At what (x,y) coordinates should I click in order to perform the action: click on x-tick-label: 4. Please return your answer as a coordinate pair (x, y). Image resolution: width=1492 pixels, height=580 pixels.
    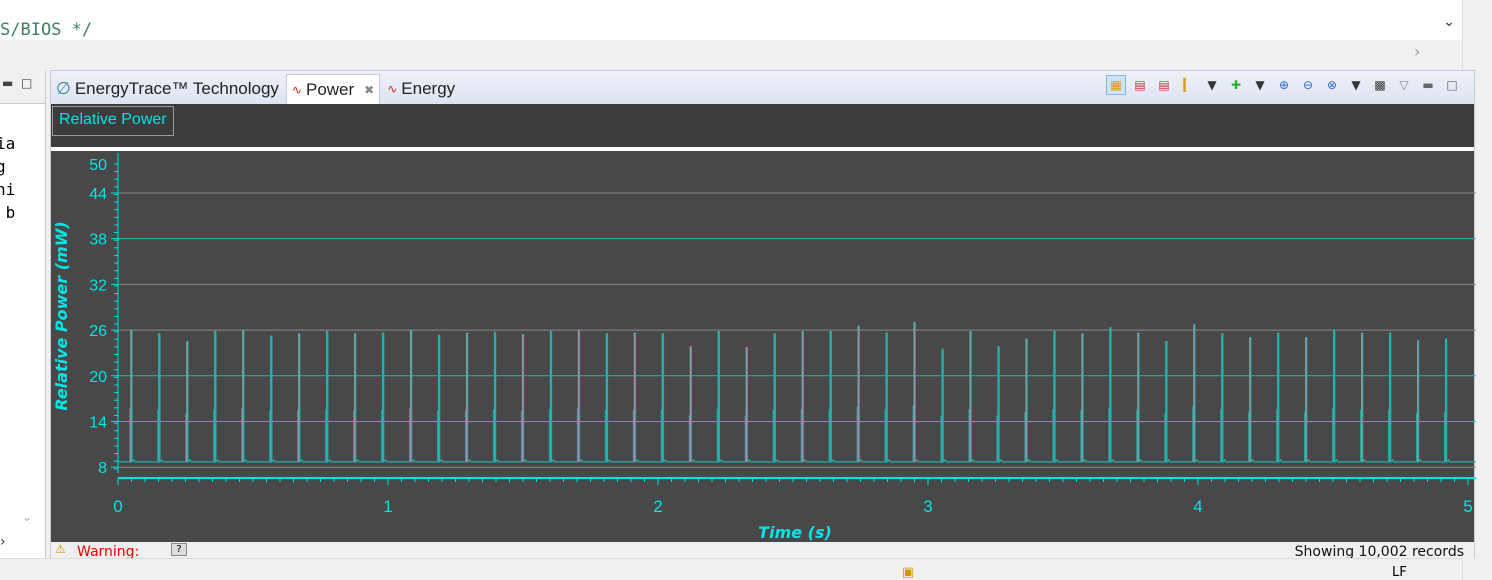
    Looking at the image, I should click on (1197, 506).